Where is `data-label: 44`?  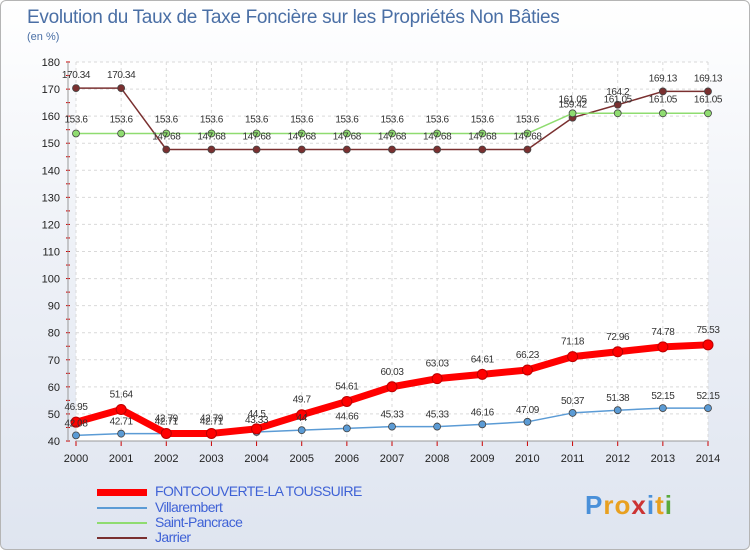
data-label: 44 is located at coordinates (302, 418).